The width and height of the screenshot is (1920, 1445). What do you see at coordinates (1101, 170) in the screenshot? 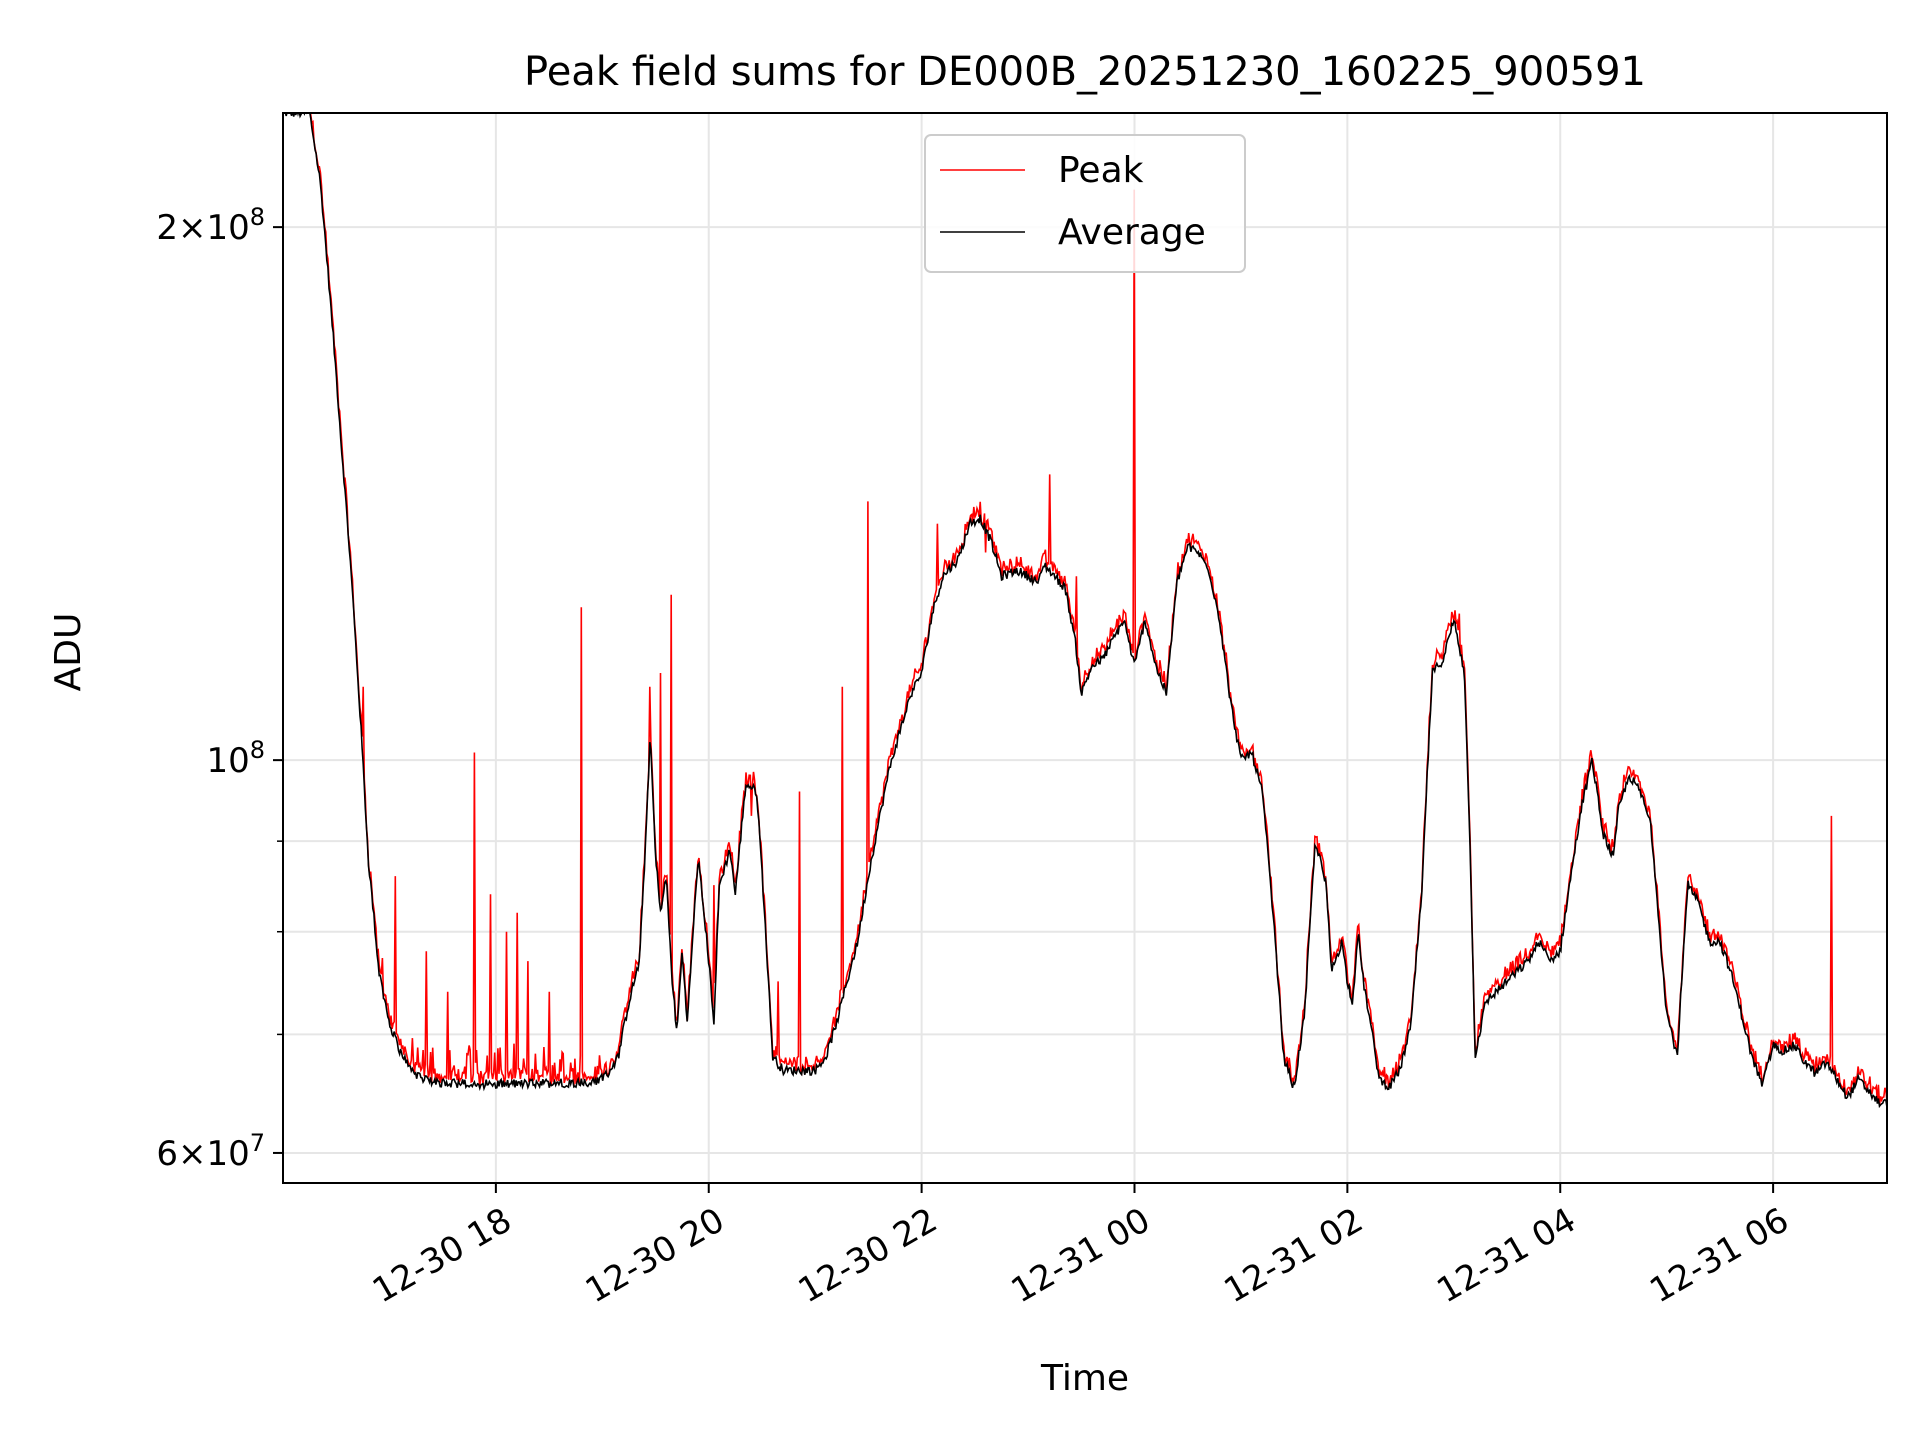
I see `legend-label-peak: Peak` at bounding box center [1101, 170].